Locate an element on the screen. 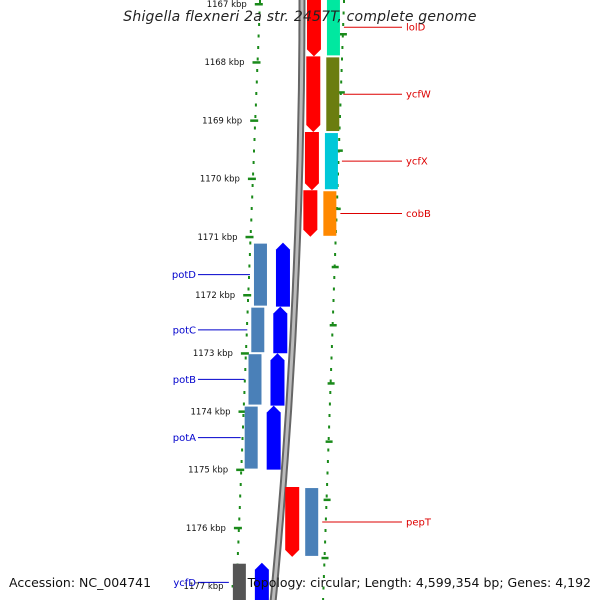 The width and height of the screenshot is (600, 600). scale-label: 1177 kbp is located at coordinates (204, 587).